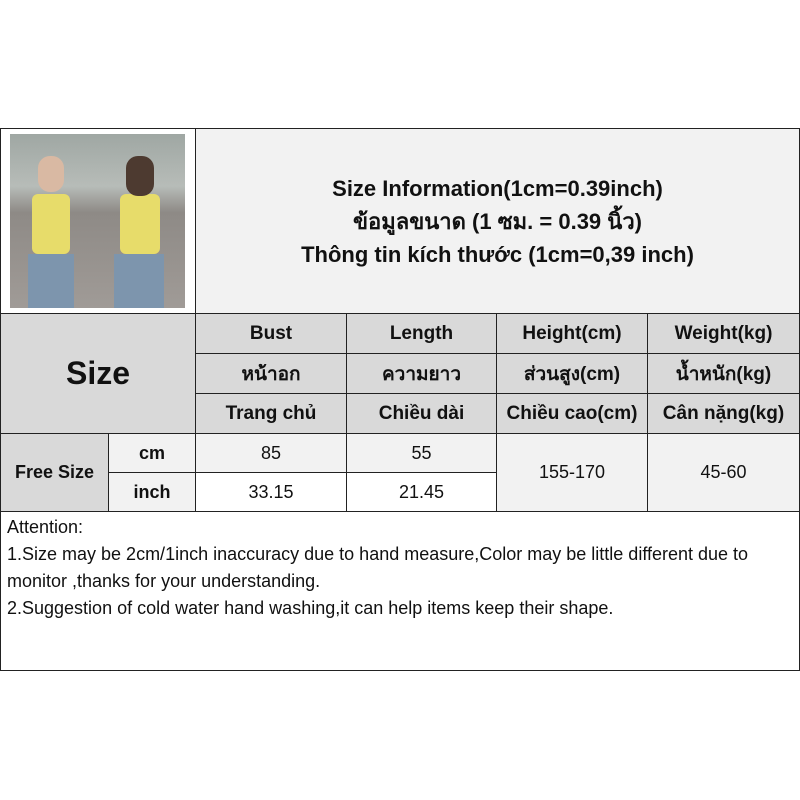  What do you see at coordinates (723, 373) in the screenshot?
I see `header-weight-th: น้ำหนัก(kg)` at bounding box center [723, 373].